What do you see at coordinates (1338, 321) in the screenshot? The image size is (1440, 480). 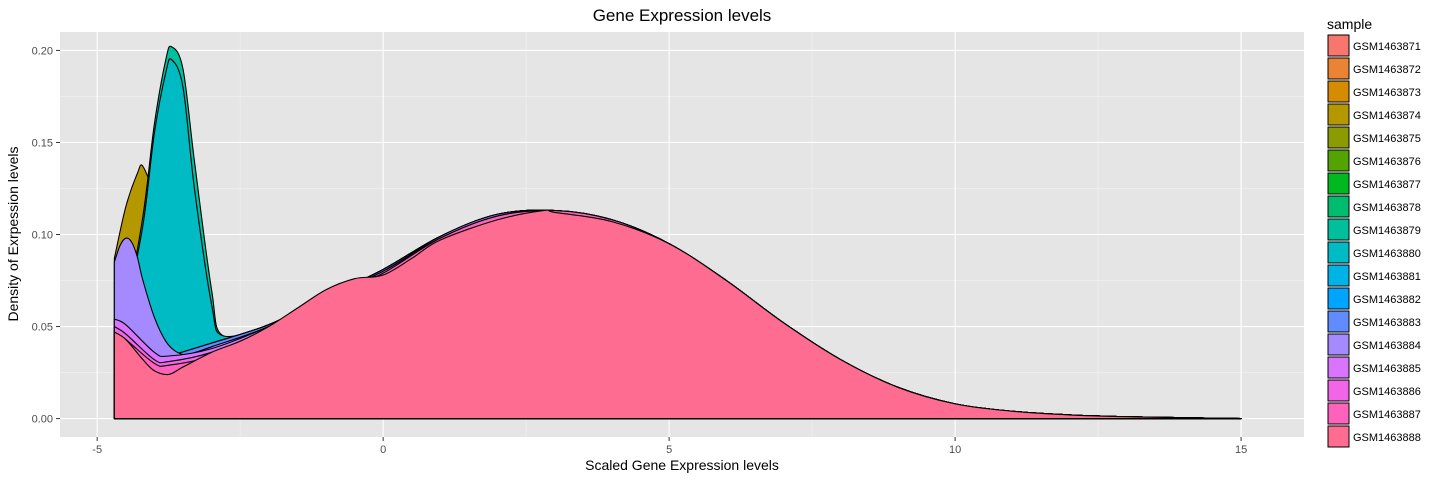 I see `legend-key-GSM1463883` at bounding box center [1338, 321].